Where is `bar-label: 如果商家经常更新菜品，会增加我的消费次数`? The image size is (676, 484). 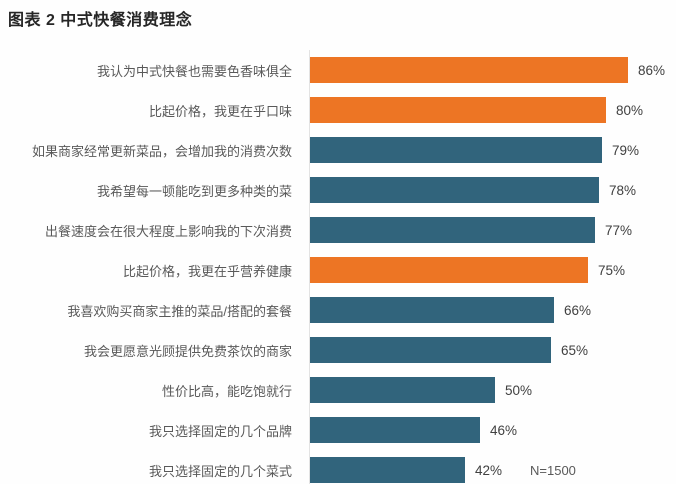
bar-label: 如果商家经常更新菜品，会增加我的消费次数 is located at coordinates (161, 151).